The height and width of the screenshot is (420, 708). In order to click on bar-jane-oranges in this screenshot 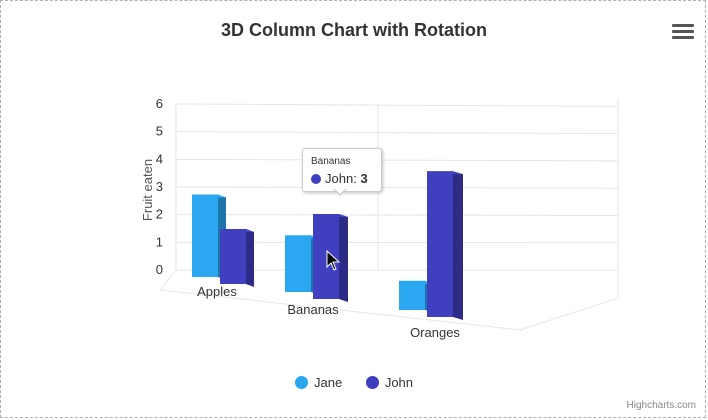, I will do `click(412, 295)`.